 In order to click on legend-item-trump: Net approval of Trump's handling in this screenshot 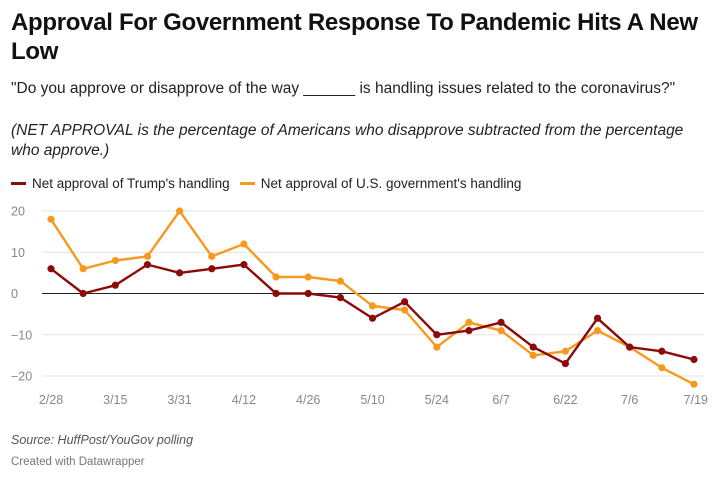, I will do `click(120, 183)`.